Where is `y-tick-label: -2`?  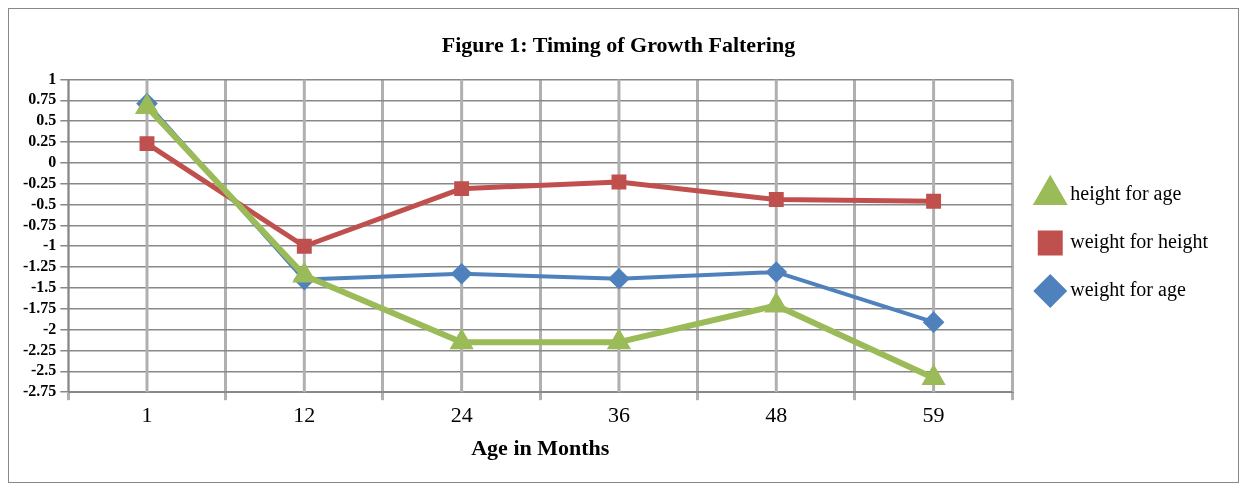 y-tick-label: -2 is located at coordinates (50, 328).